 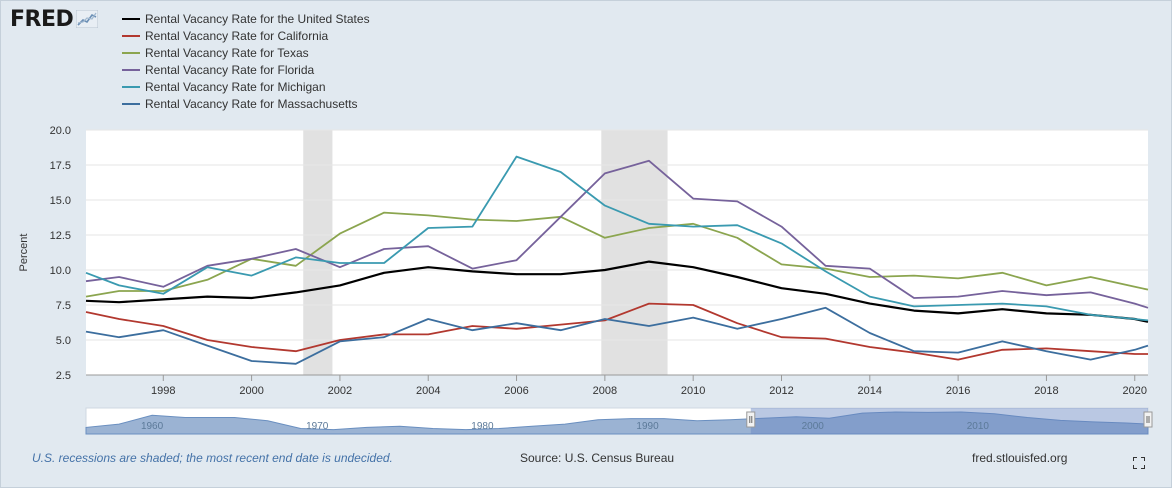 I want to click on legend-item: Rental Vacancy Rate for Michigan, so click(x=246, y=86).